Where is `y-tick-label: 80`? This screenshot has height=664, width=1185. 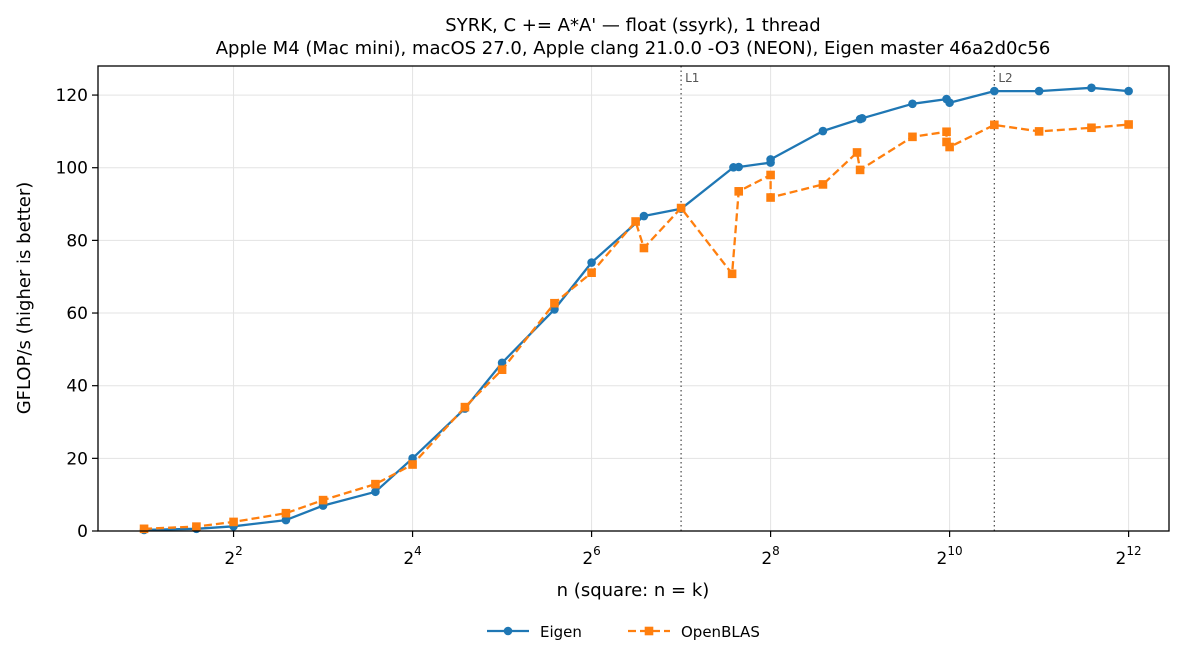 y-tick-label: 80 is located at coordinates (77, 241).